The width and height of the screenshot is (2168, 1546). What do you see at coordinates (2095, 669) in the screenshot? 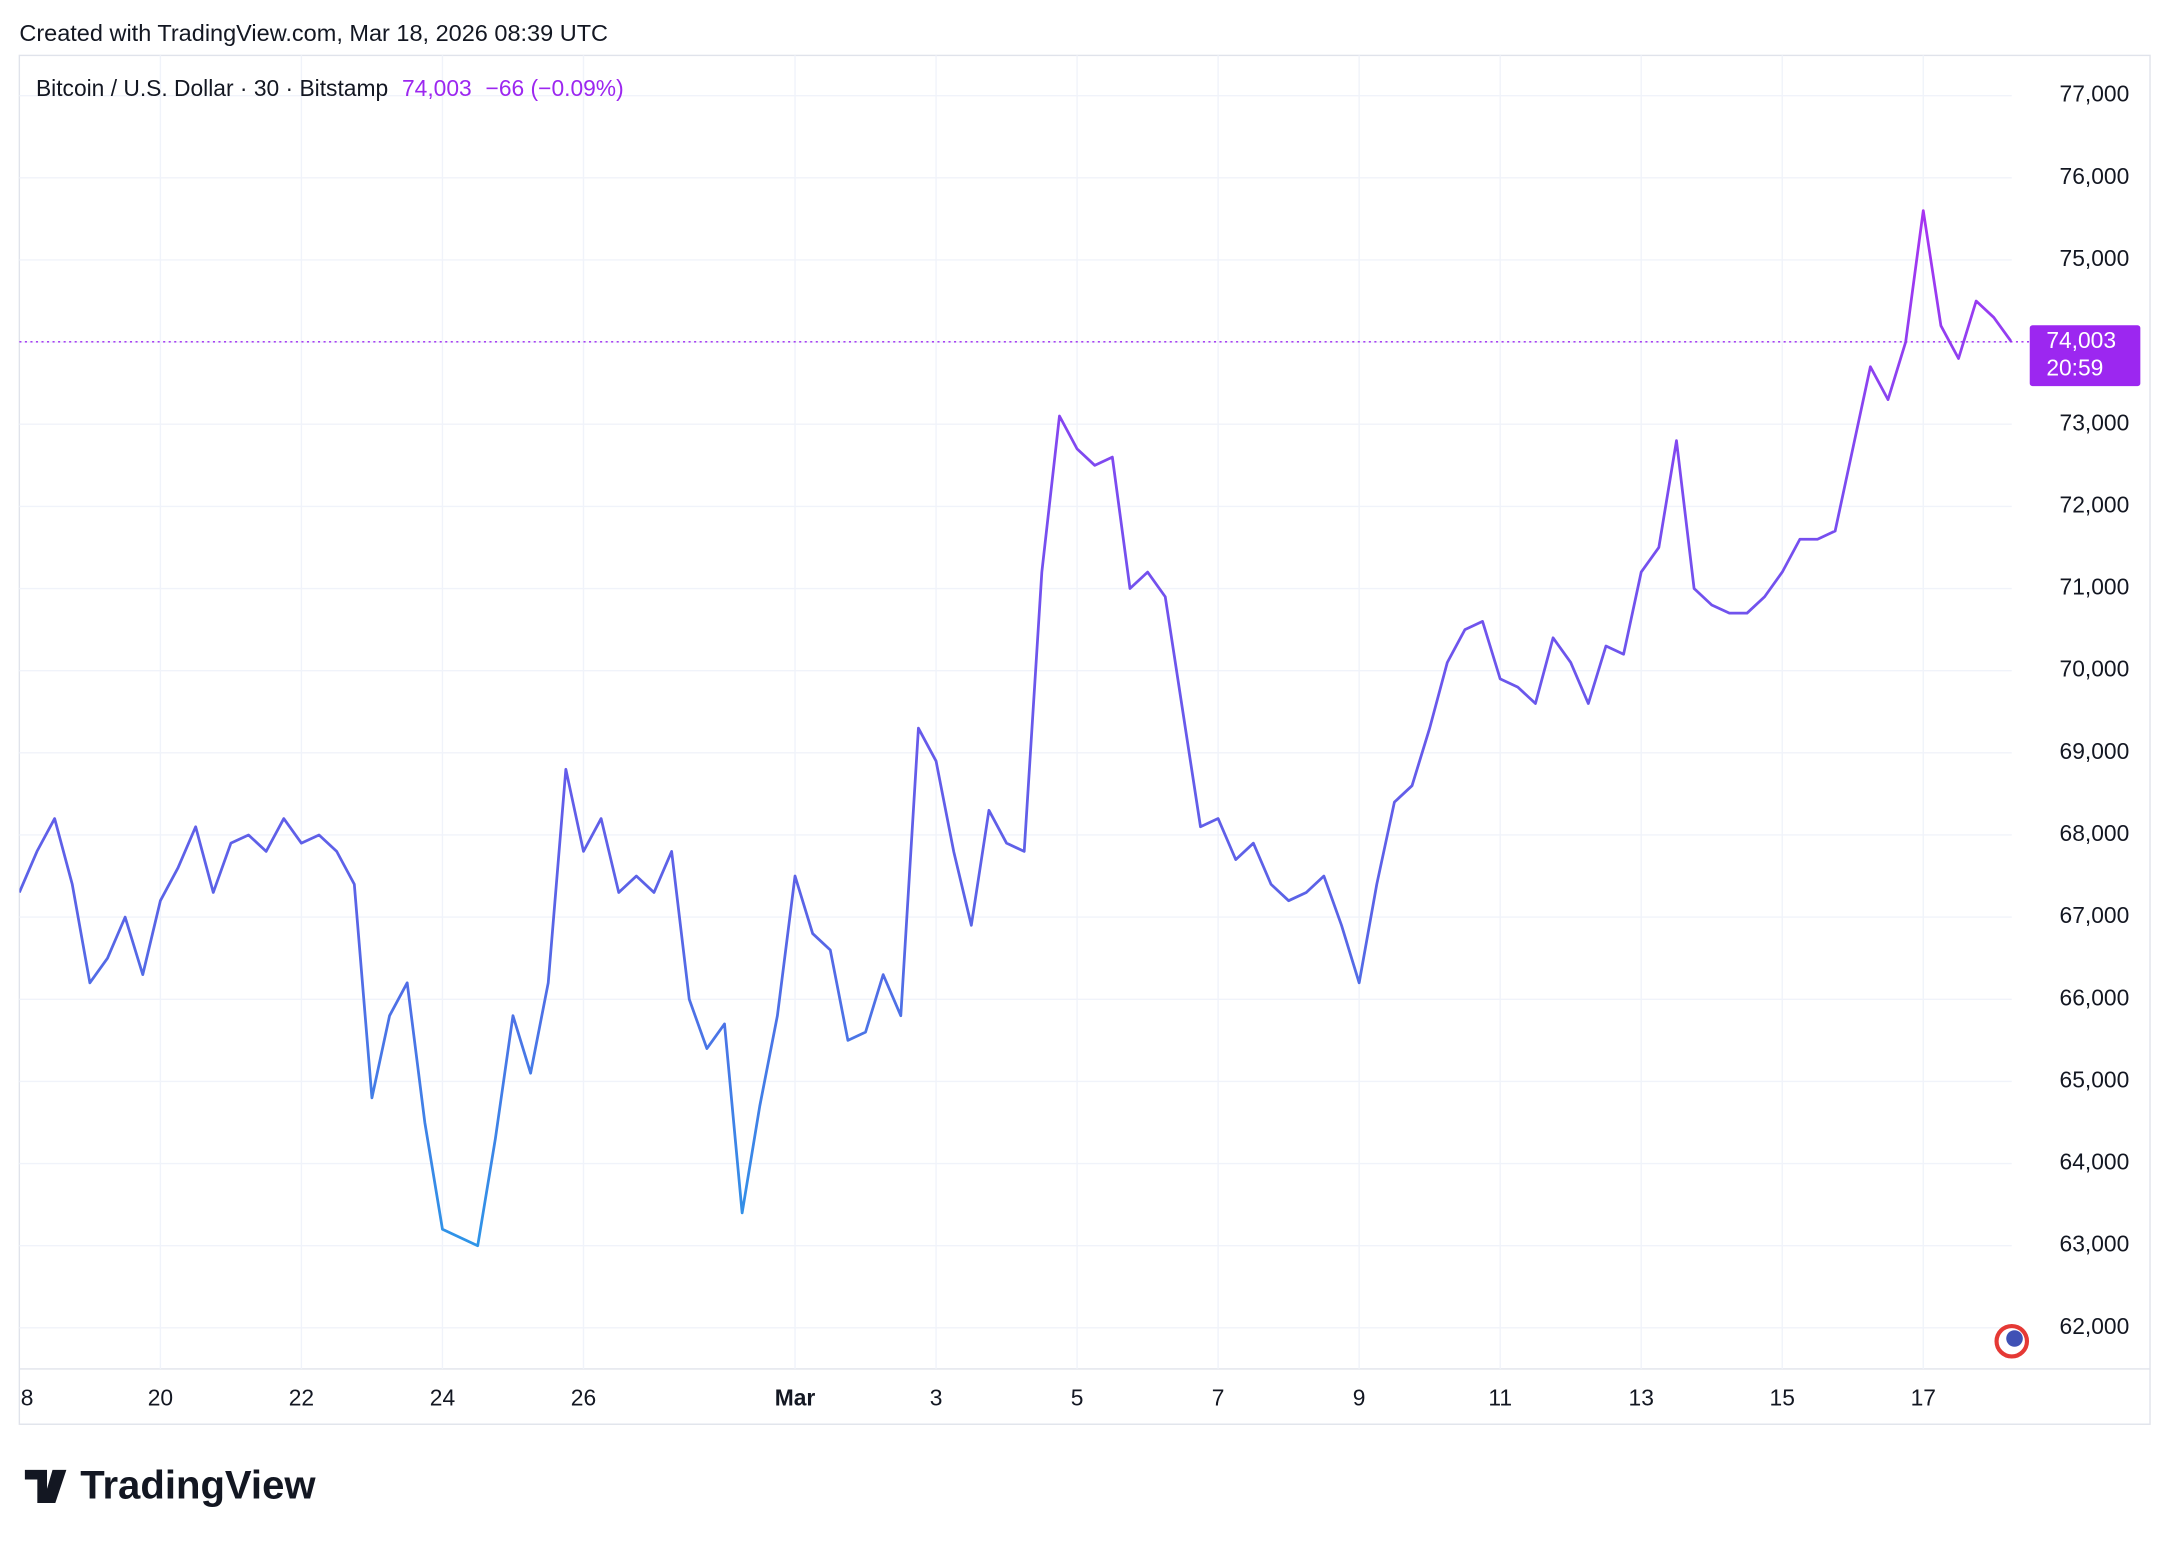
I see `y-tick-label: 70,000` at bounding box center [2095, 669].